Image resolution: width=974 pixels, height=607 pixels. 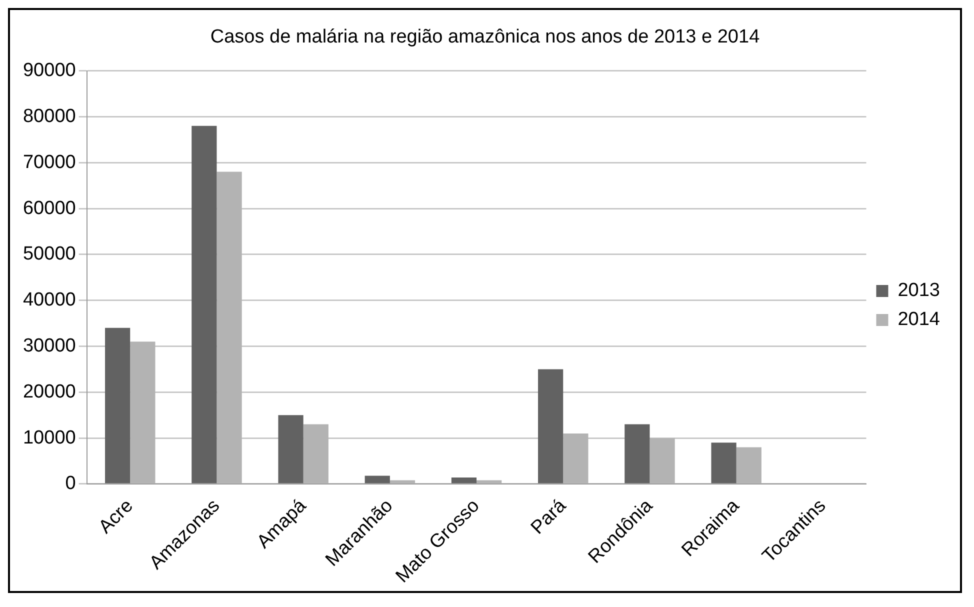 I want to click on y-tick-label: 60000, so click(x=49, y=208).